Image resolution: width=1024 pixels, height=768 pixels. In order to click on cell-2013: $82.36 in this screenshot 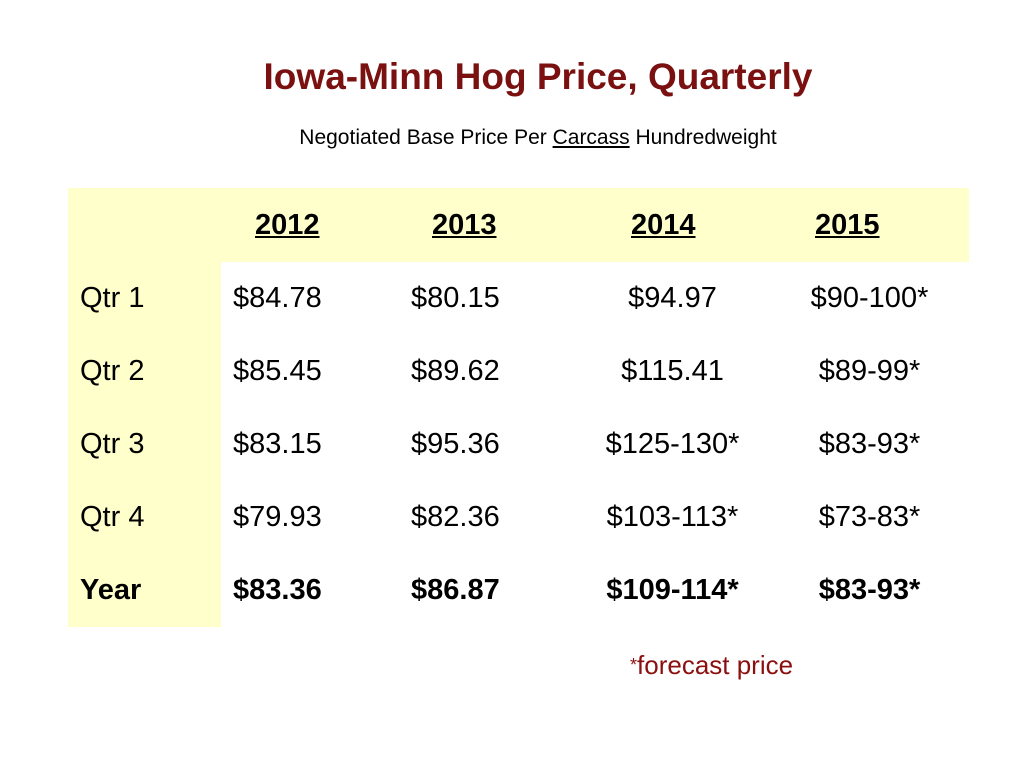, I will do `click(455, 517)`.